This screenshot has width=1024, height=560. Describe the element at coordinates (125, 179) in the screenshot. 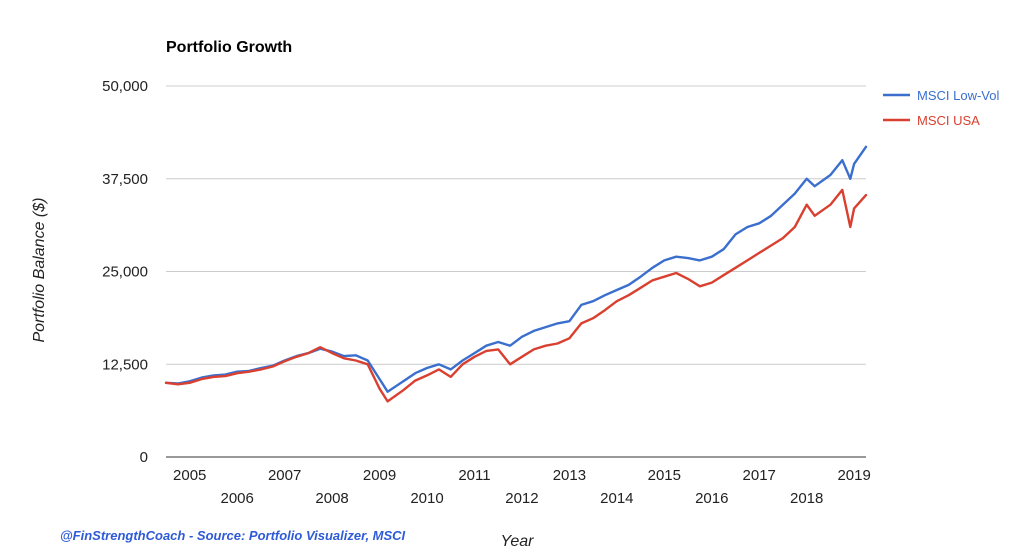

I see `y-tick-label: 37,500` at that location.